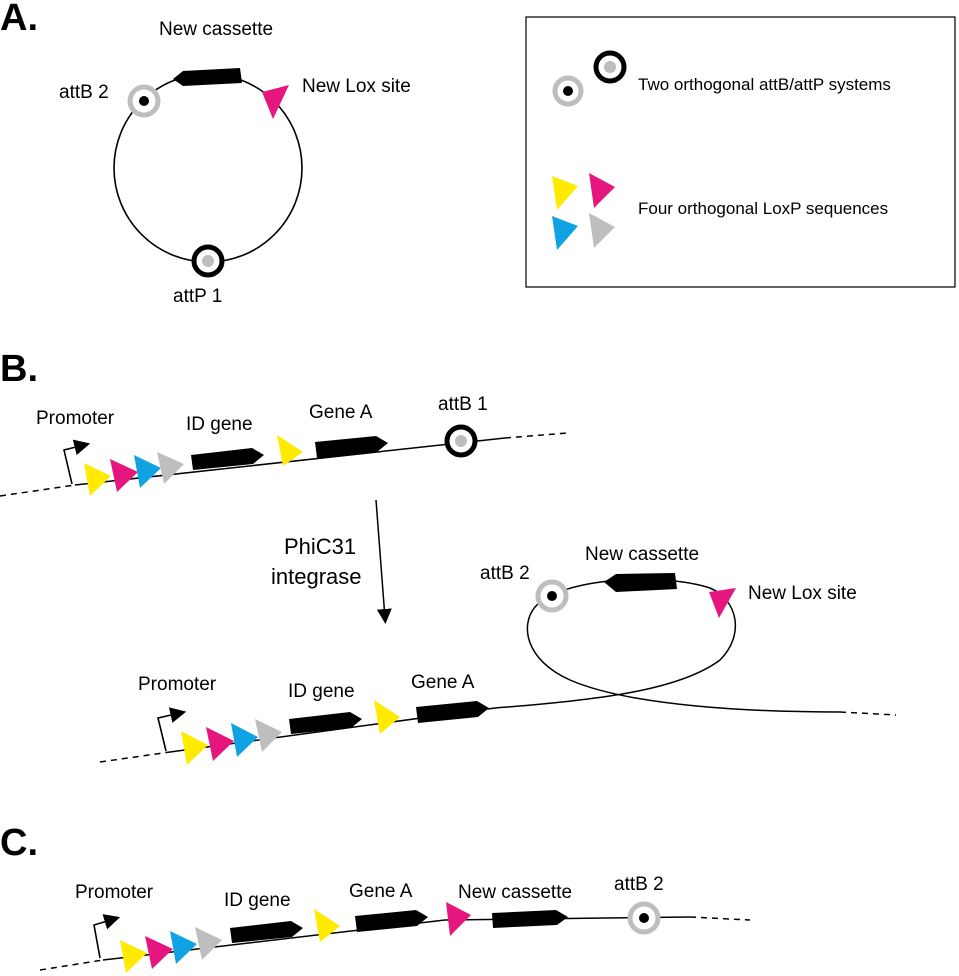 This screenshot has width=959, height=976. I want to click on label-attb2-a: attB 2, so click(84, 92).